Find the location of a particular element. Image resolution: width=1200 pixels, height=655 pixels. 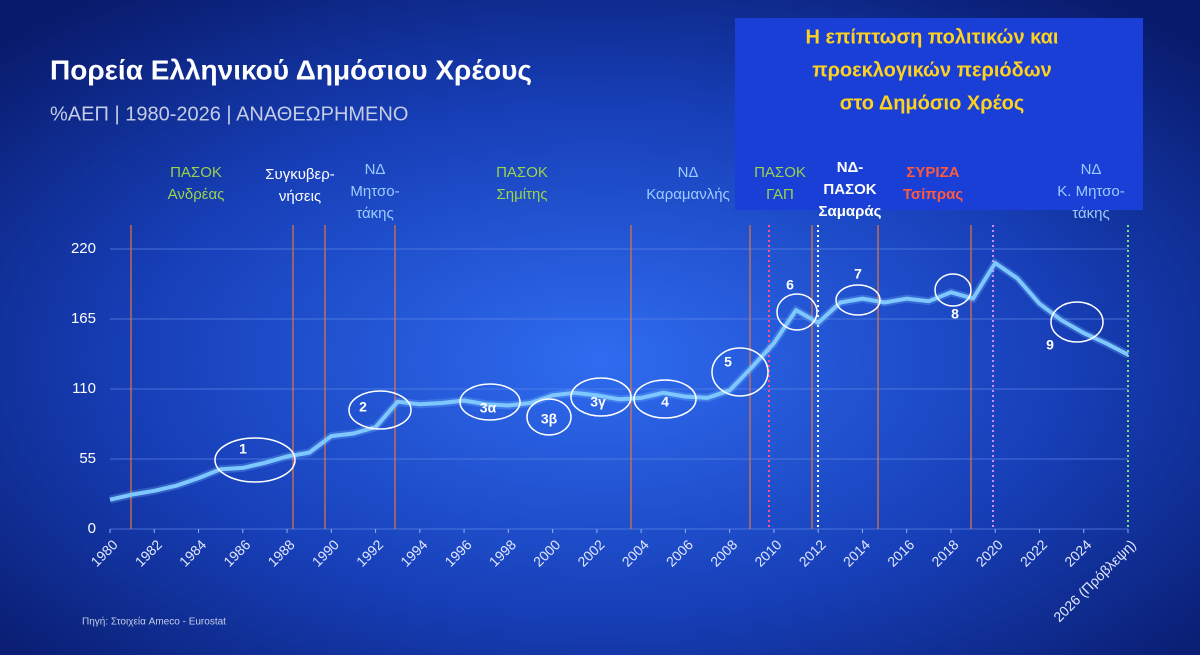

annotation-label: 1 is located at coordinates (243, 449).